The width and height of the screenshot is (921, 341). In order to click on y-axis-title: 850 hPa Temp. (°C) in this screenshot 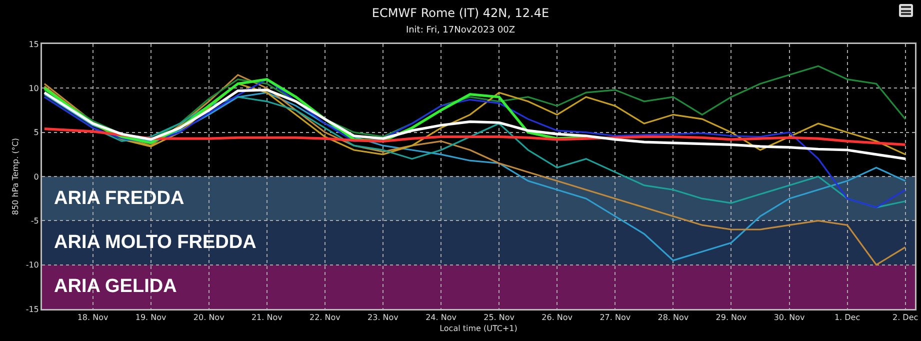, I will do `click(15, 177)`.